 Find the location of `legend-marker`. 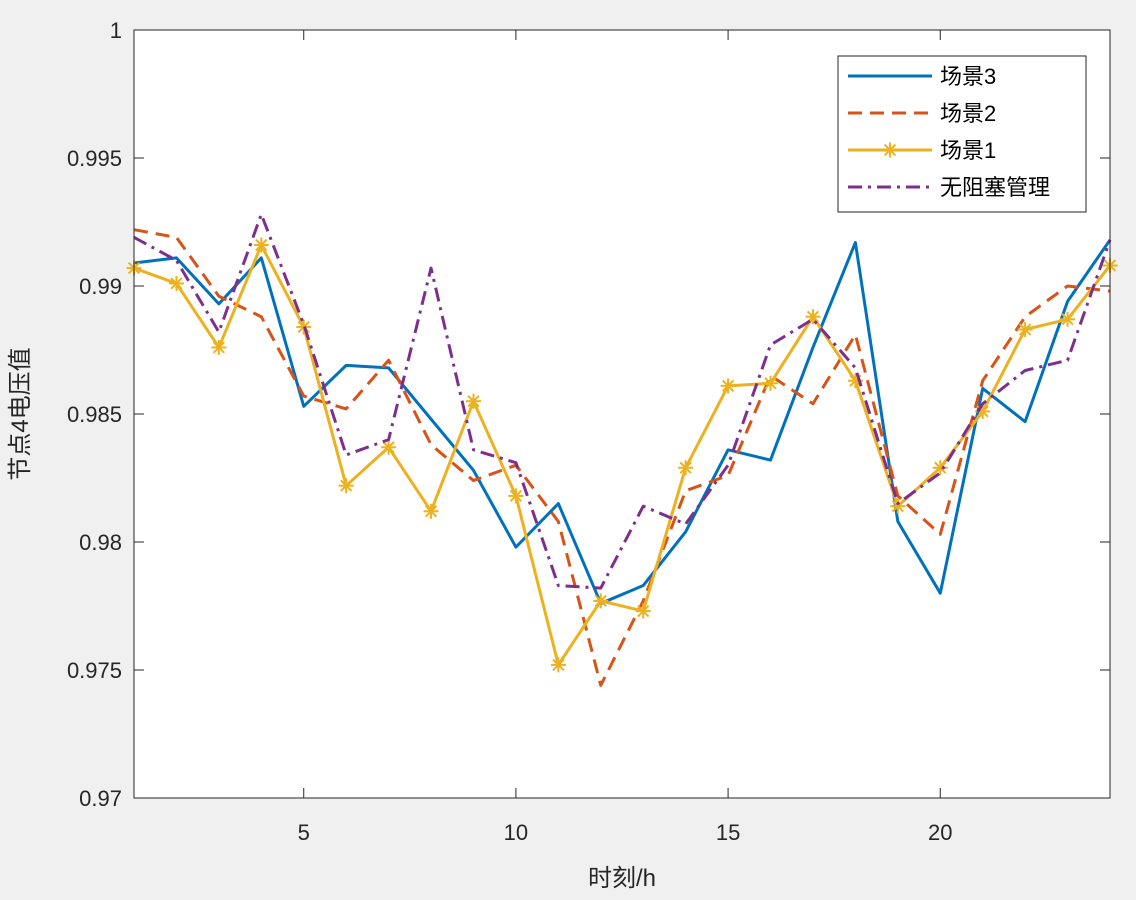

legend-marker is located at coordinates (890, 150).